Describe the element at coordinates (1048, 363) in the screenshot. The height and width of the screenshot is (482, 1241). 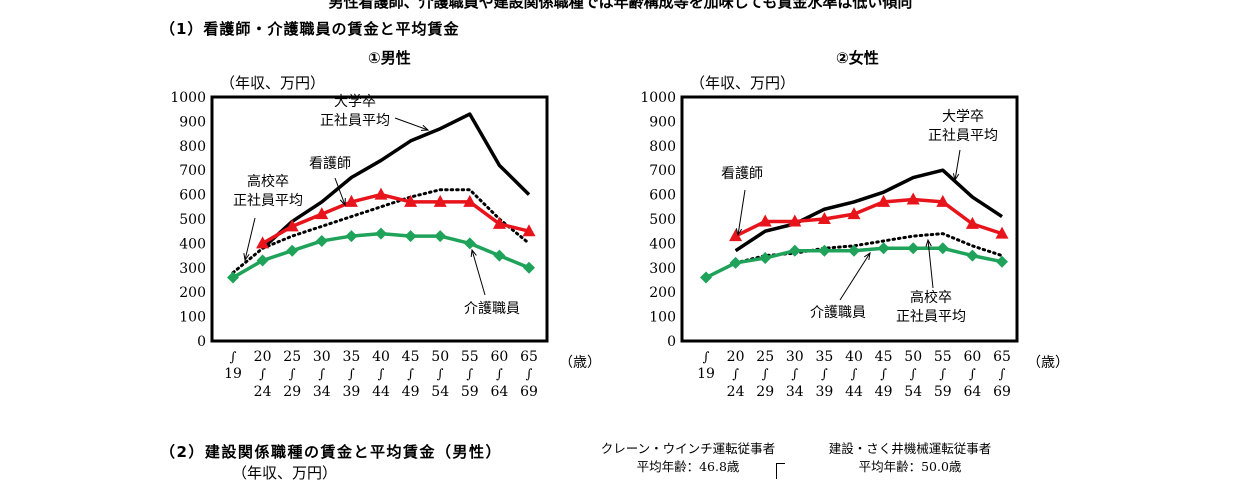
I see `x-axis-unit-label: （歳）` at that location.